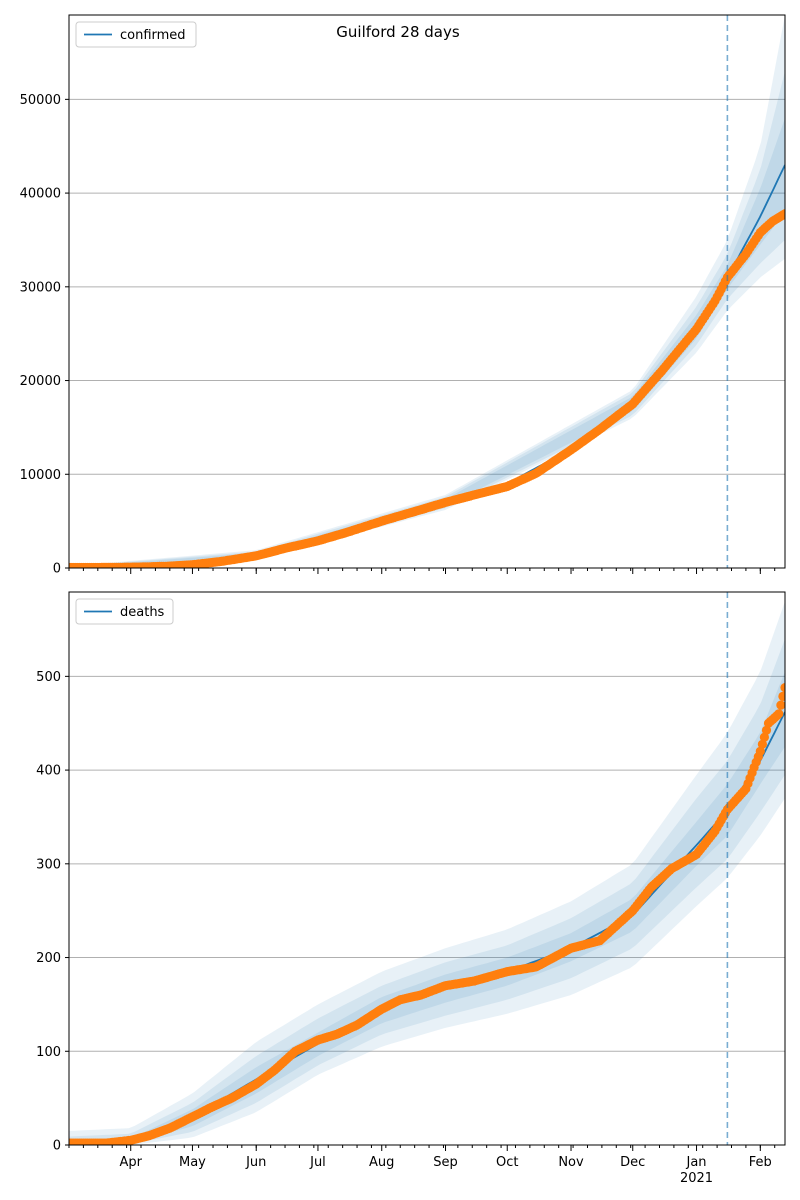  What do you see at coordinates (153, 35) in the screenshot?
I see `legend-label: confirmed` at bounding box center [153, 35].